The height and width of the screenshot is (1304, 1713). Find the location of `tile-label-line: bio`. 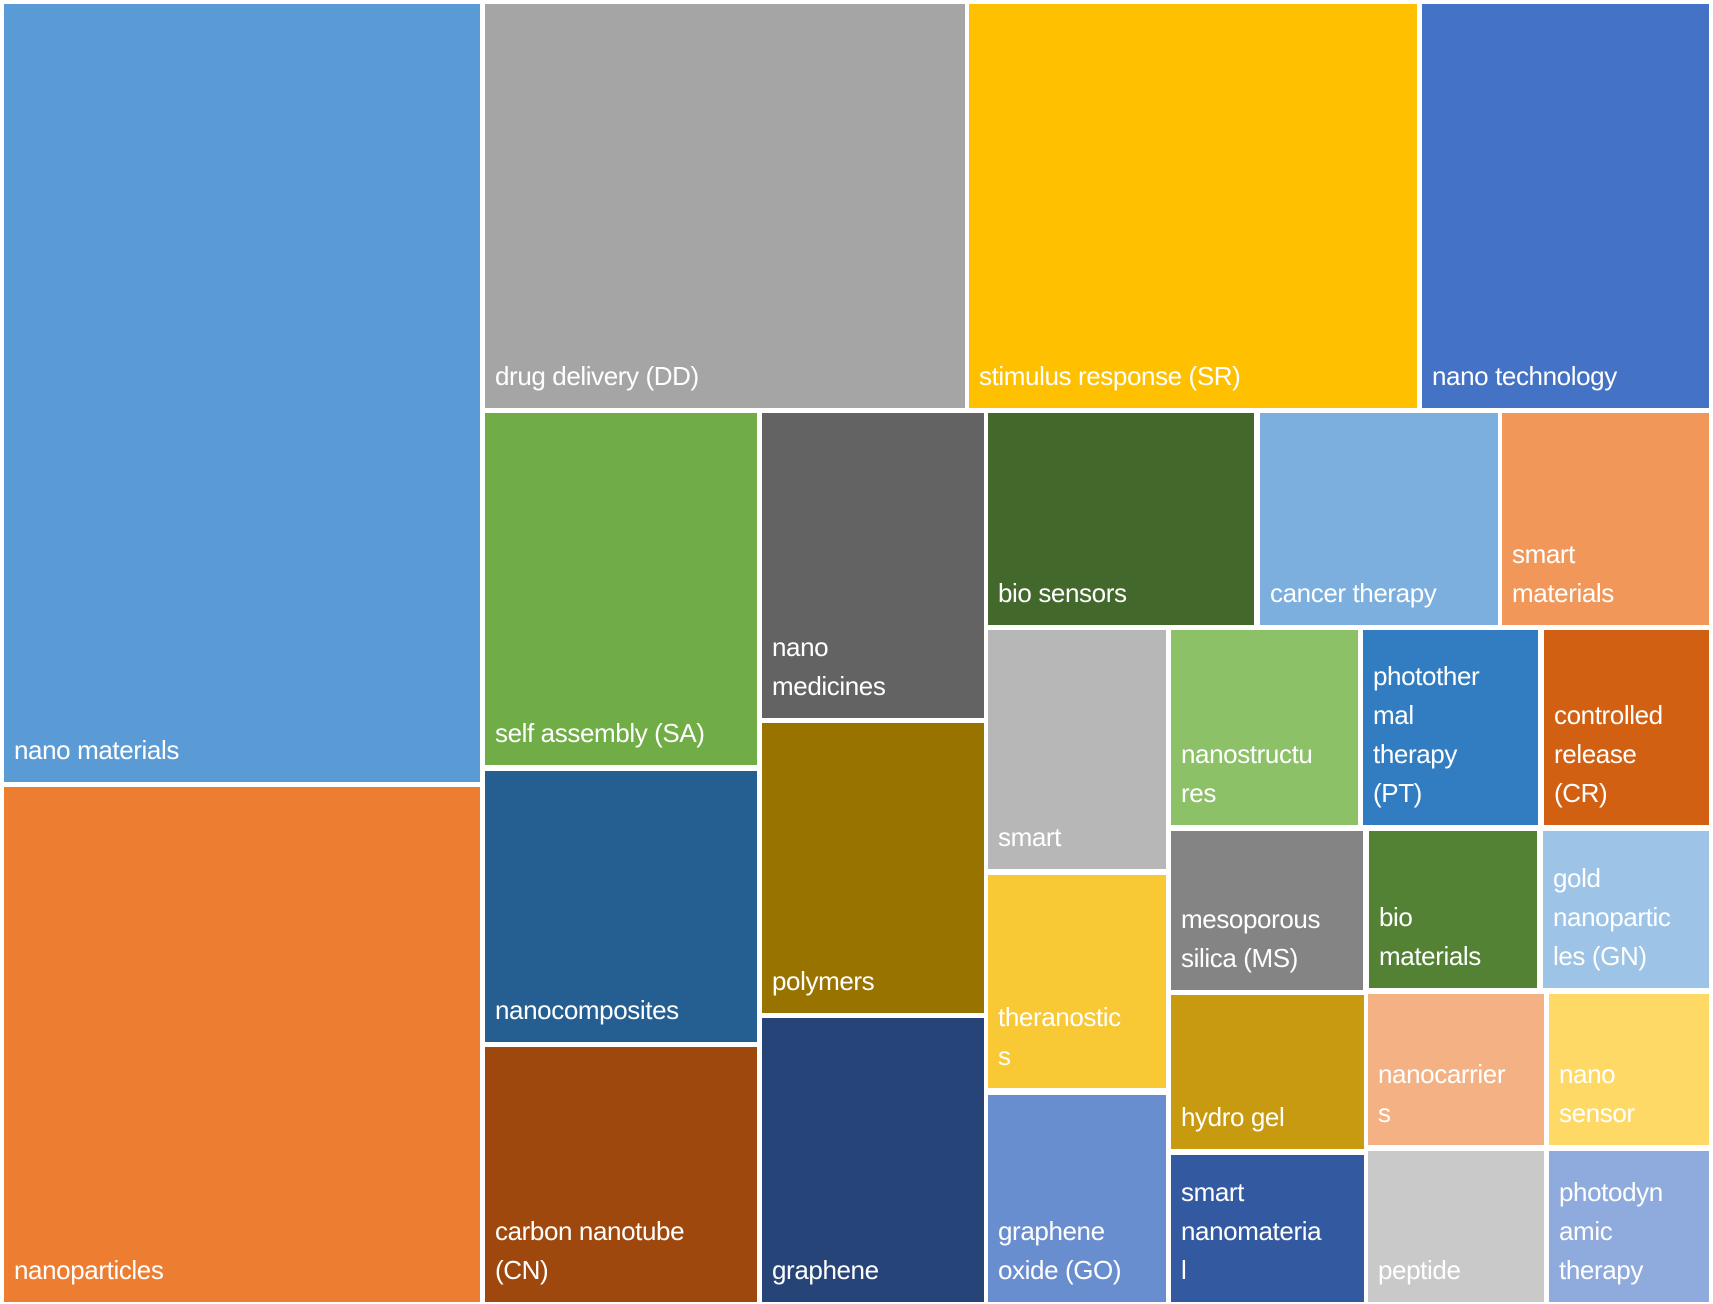

tile-label-line: bio is located at coordinates (1396, 917).